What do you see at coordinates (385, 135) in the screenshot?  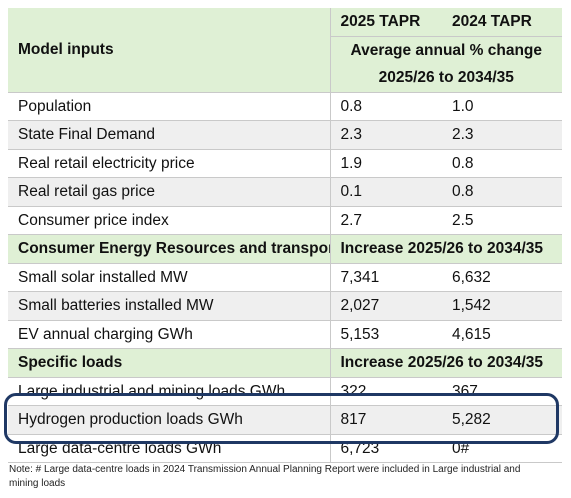 I see `value-2025: 2.3` at bounding box center [385, 135].